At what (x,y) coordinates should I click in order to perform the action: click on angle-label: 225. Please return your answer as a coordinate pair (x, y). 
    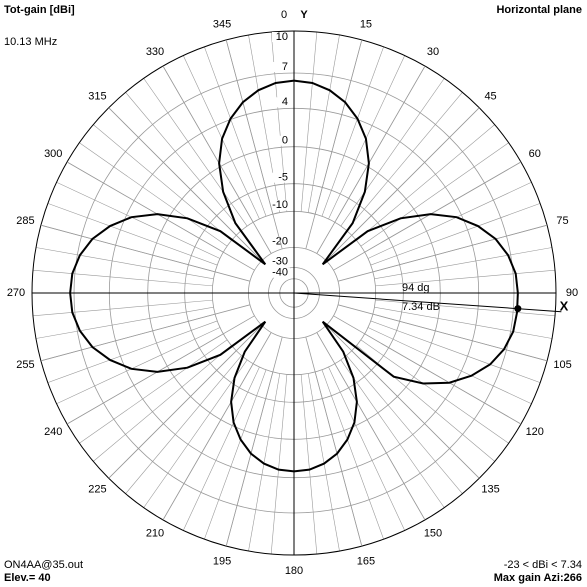
    Looking at the image, I should click on (97, 489).